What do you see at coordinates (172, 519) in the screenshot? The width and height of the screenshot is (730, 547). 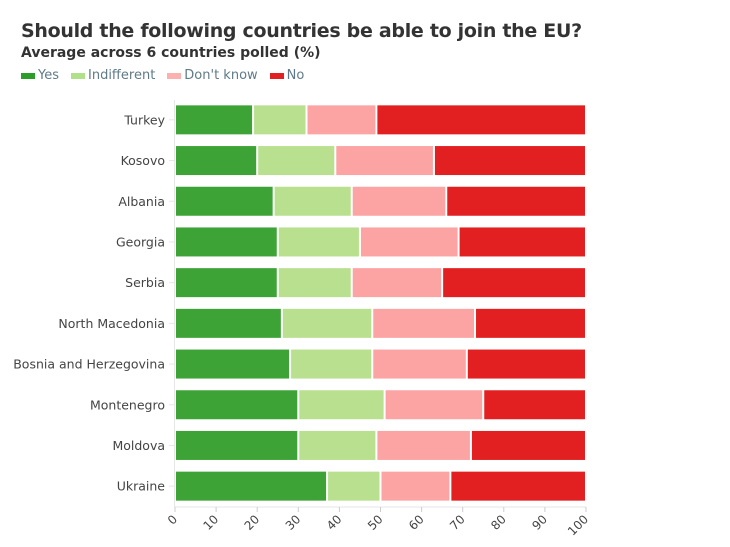 I see `x-tick-label: 0` at bounding box center [172, 519].